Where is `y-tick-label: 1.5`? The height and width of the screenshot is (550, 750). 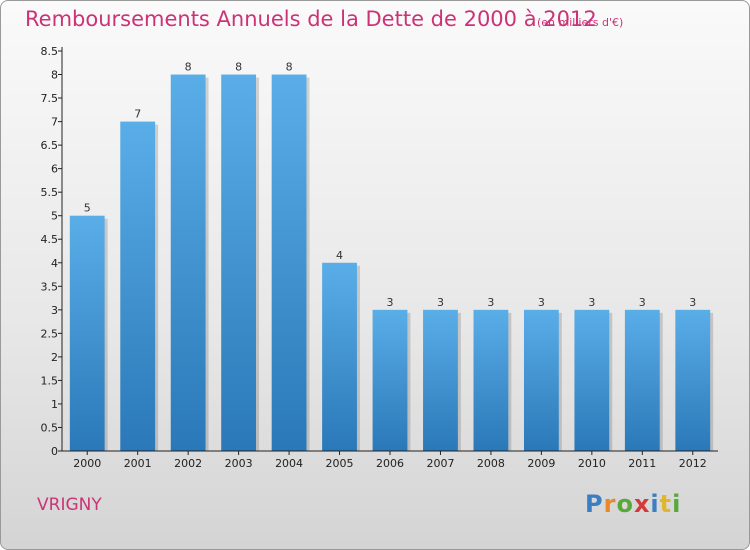 y-tick-label: 1.5 is located at coordinates (50, 380).